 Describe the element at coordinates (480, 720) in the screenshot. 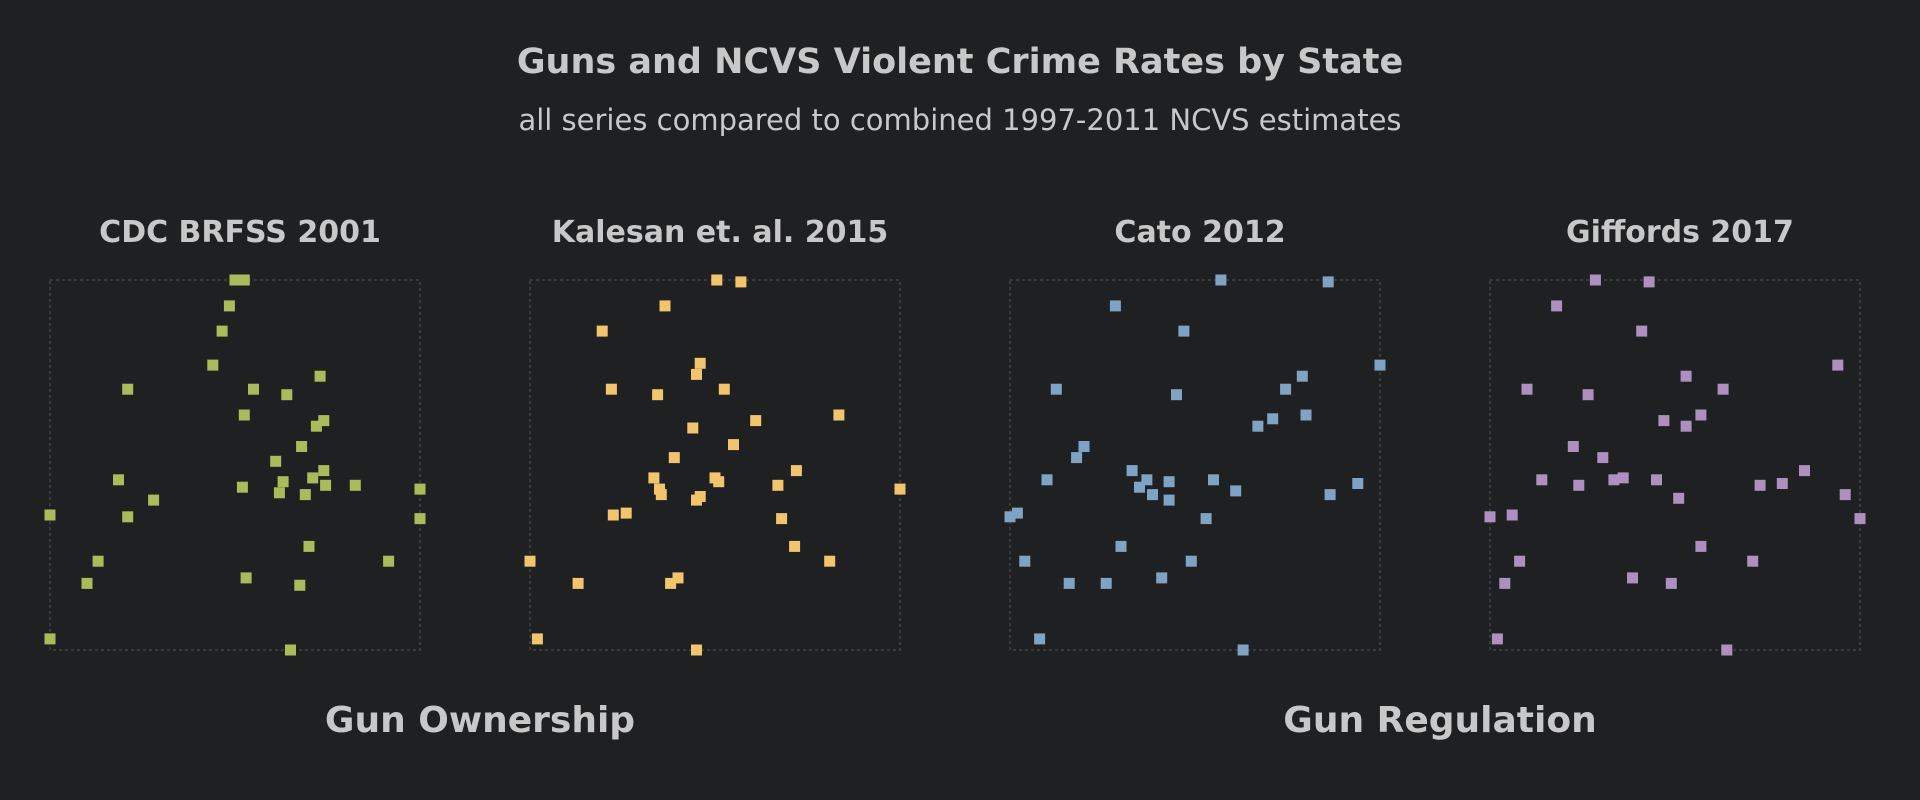

I see `group-label-gun-ownership: Gun Ownership` at that location.